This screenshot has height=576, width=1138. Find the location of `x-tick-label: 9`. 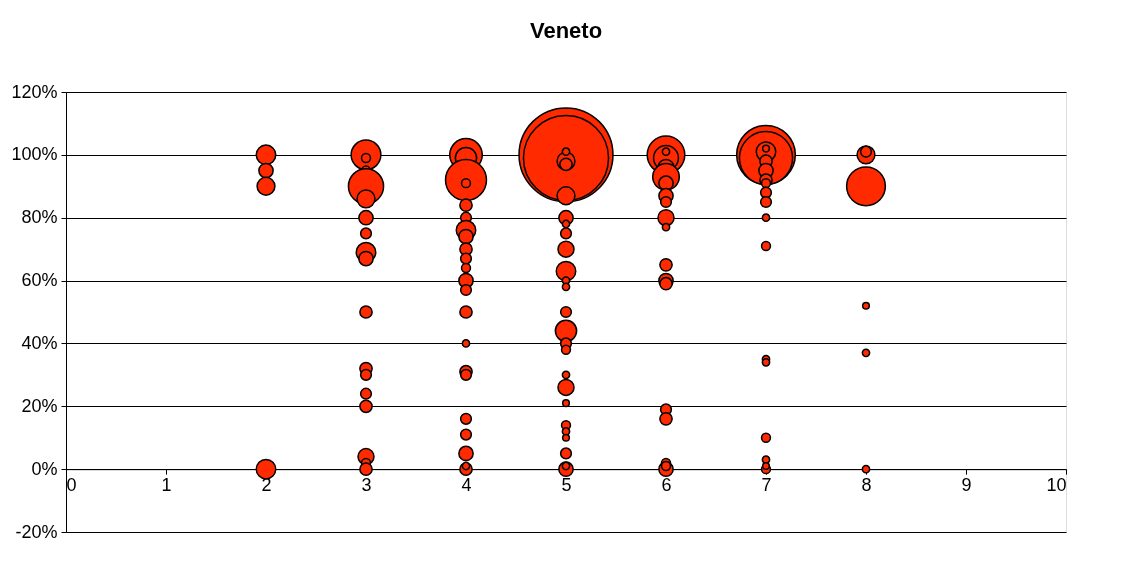

x-tick-label: 9 is located at coordinates (966, 484).